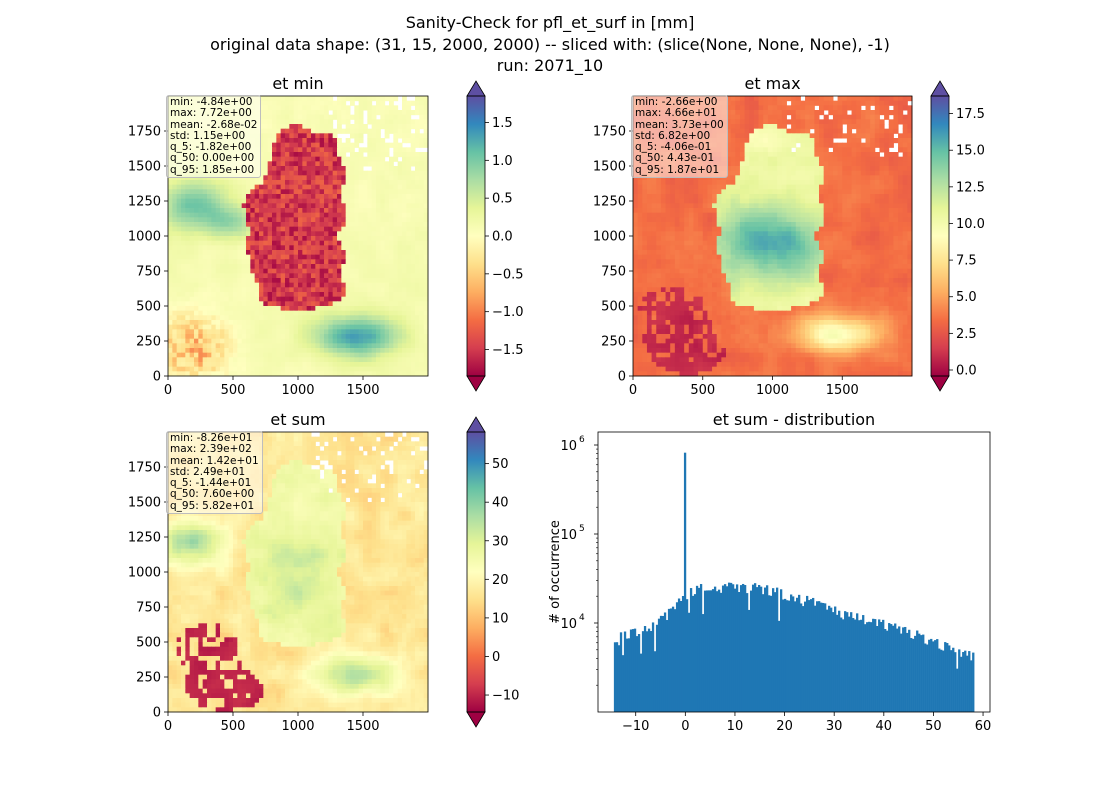 The image size is (1100, 800). What do you see at coordinates (297, 419) in the screenshot?
I see `panel-title-et-sum: et sum` at bounding box center [297, 419].